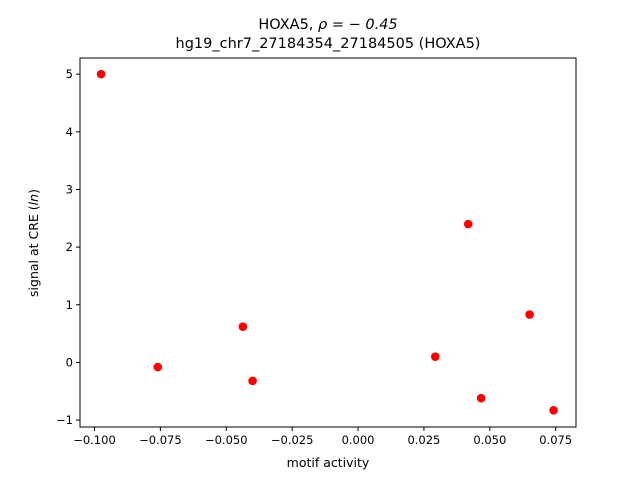 This screenshot has height=480, width=640. Describe the element at coordinates (33, 243) in the screenshot. I see `y-axis-label: signal at CRE (ln)` at that location.